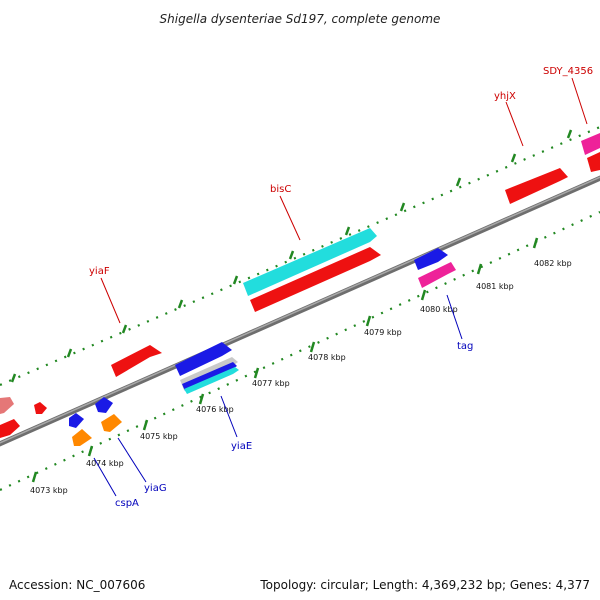 Image resolution: width=600 pixels, height=600 pixels. I want to click on feature-yiaG-orange, so click(111, 423).